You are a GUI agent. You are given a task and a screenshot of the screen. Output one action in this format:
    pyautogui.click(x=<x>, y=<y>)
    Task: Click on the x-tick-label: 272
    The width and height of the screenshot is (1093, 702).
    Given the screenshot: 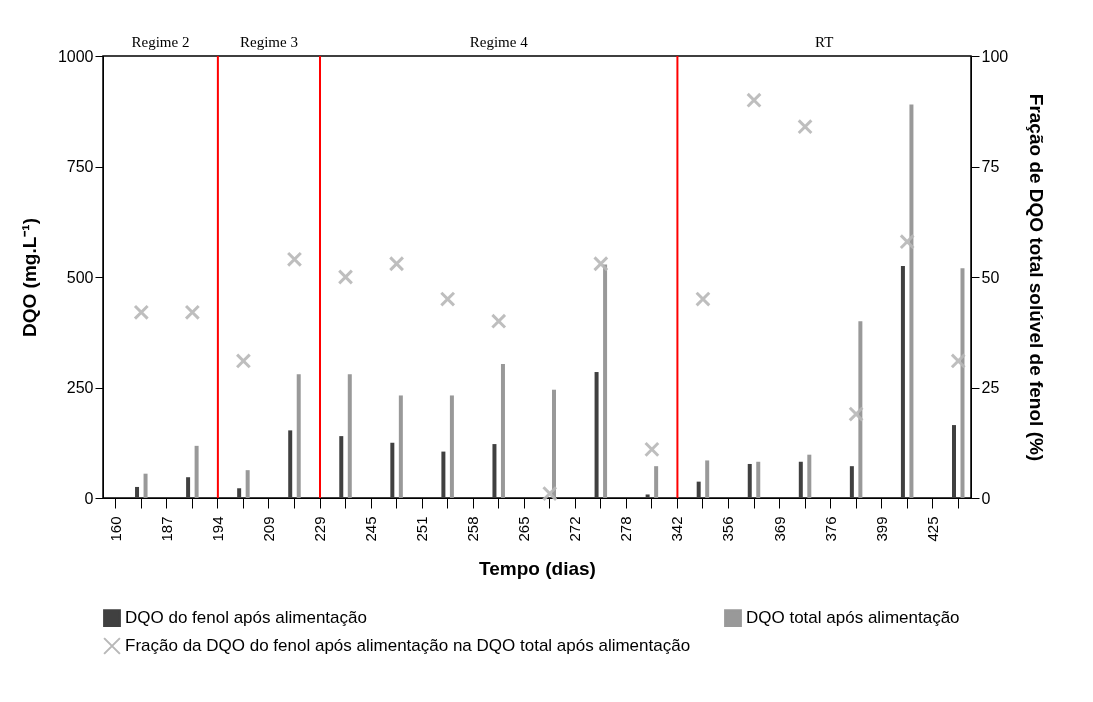 What is the action you would take?
    pyautogui.click(x=575, y=529)
    